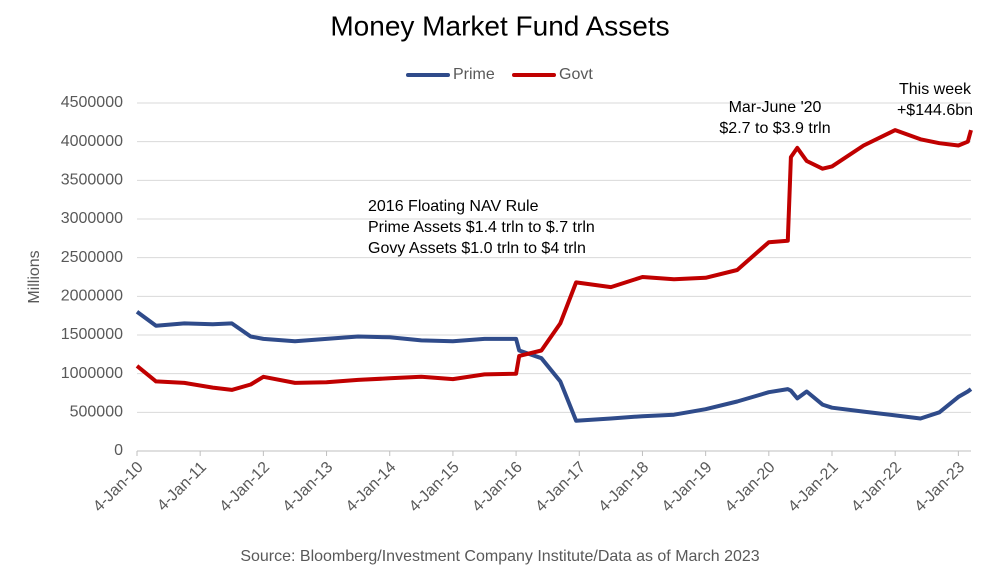  What do you see at coordinates (92, 218) in the screenshot?
I see `y-tick-label: 3000000` at bounding box center [92, 218].